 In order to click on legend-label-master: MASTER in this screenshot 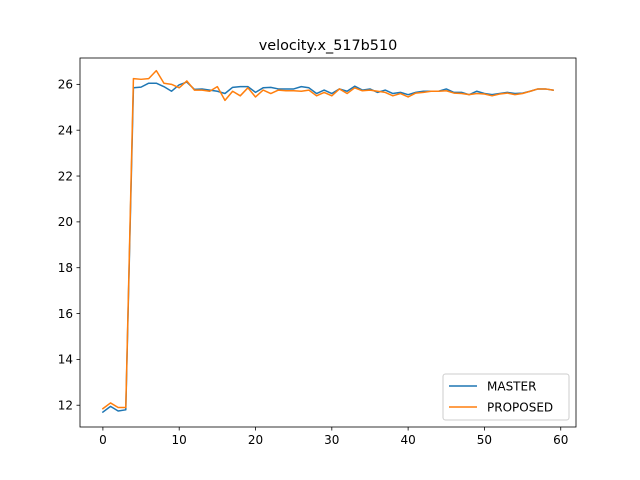, I will do `click(511, 386)`.